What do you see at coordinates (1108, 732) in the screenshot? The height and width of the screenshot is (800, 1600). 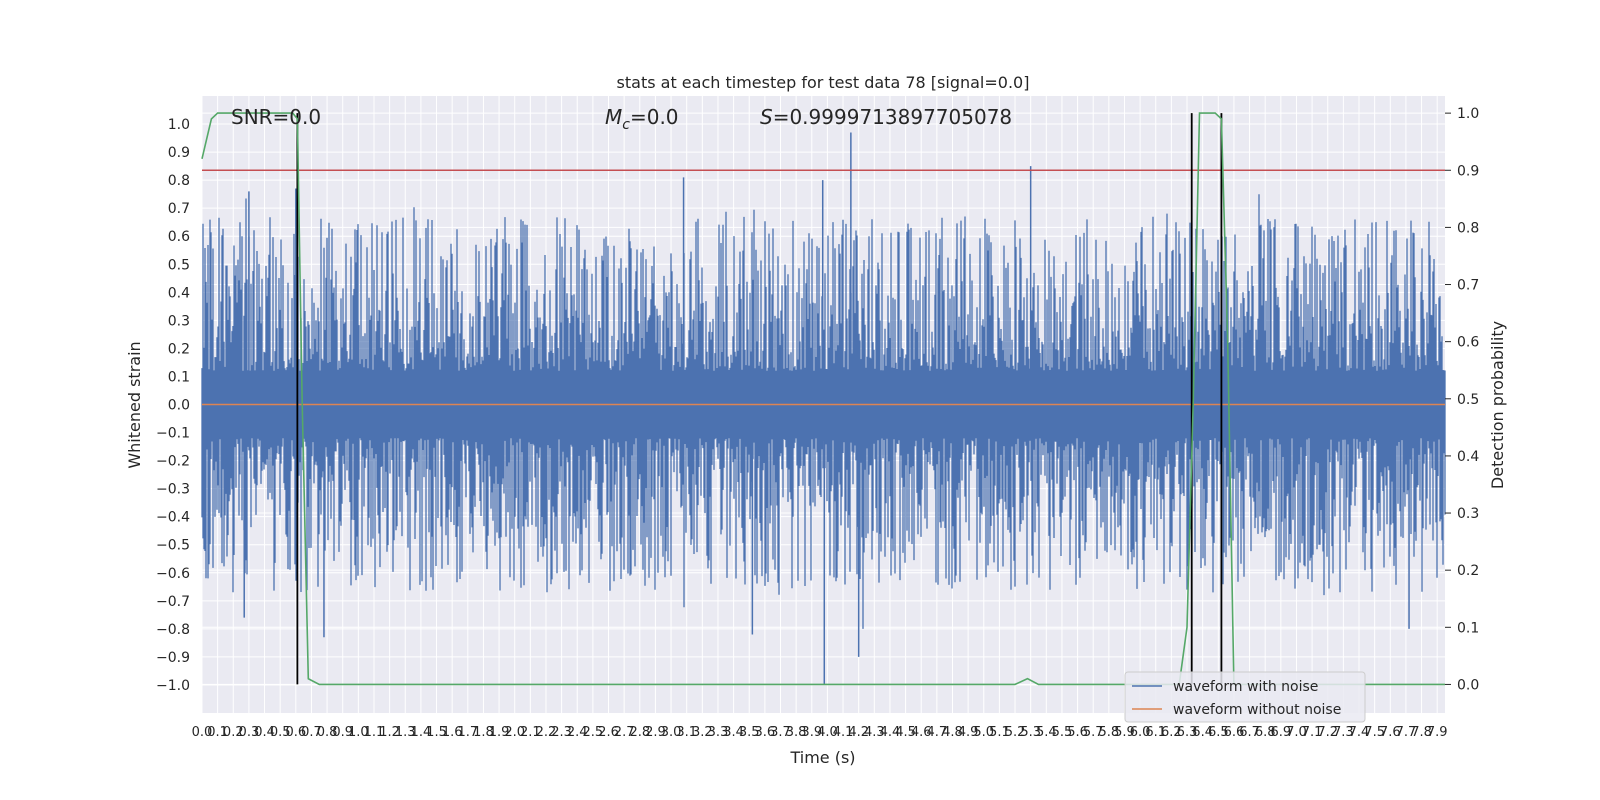 I see `x-tick-label-58: 5.8` at bounding box center [1108, 732].